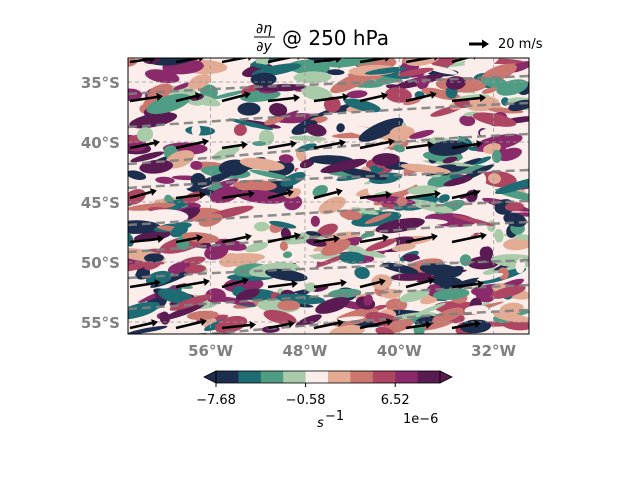 Image resolution: width=640 pixels, height=480 pixels. I want to click on colorbar-tick-label: 6.52, so click(395, 400).